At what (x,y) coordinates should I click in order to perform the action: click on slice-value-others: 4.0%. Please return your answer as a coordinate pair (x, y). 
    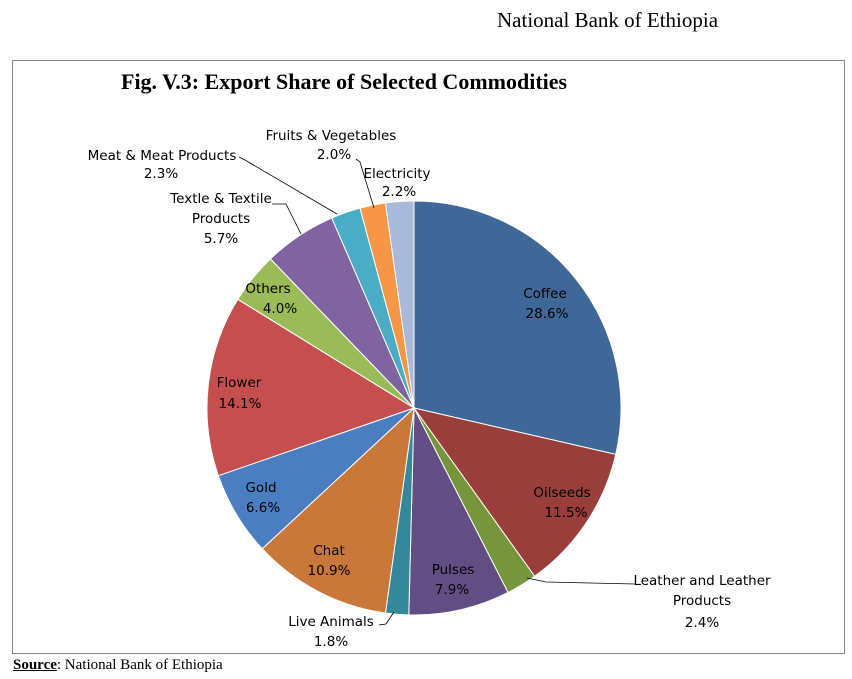
    Looking at the image, I should click on (280, 309).